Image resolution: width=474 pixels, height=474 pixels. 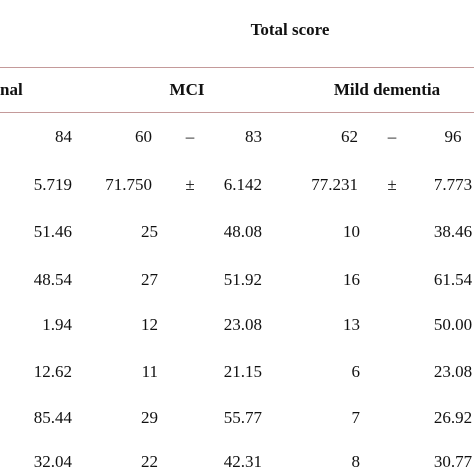 What do you see at coordinates (387, 89) in the screenshot?
I see `group-header: Mild dementia` at bounding box center [387, 89].